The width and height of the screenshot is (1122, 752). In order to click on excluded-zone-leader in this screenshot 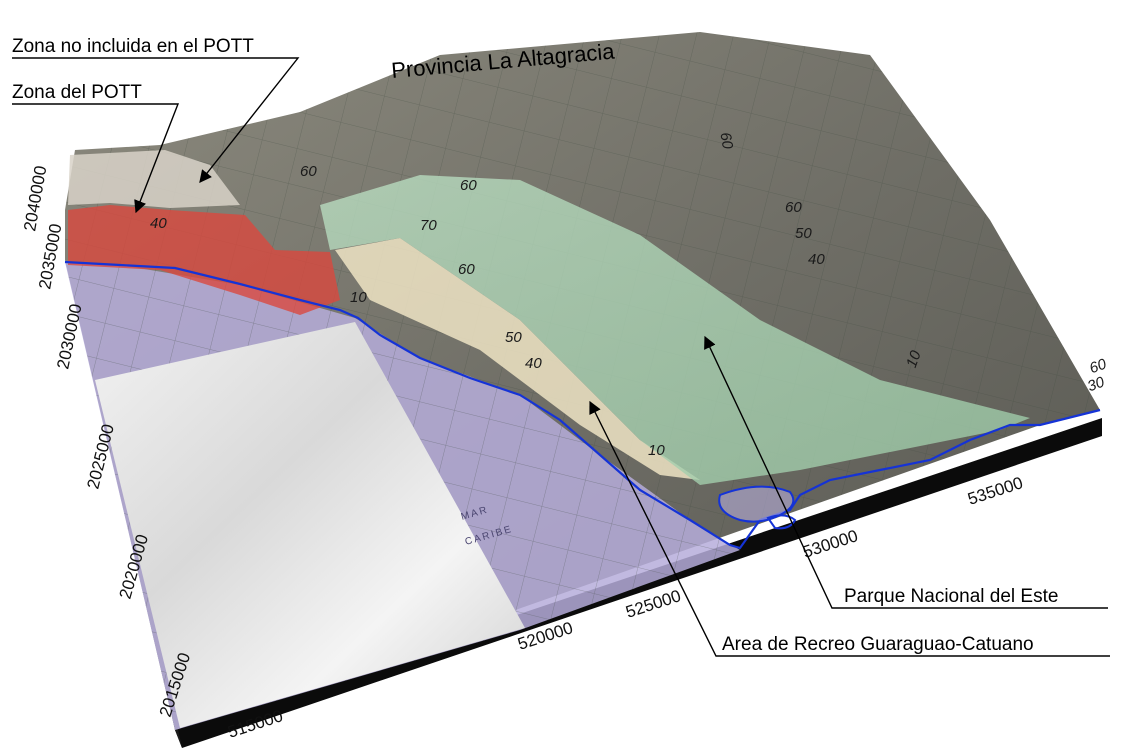, I will do `click(156, 120)`.